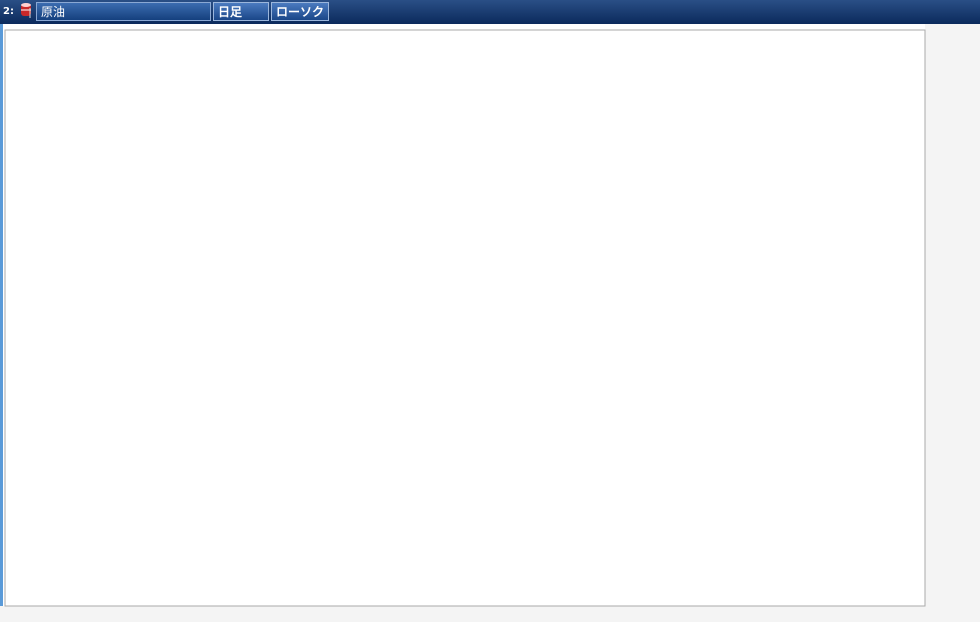  Describe the element at coordinates (300, 11) in the screenshot. I see `style-button: ローソク` at that location.